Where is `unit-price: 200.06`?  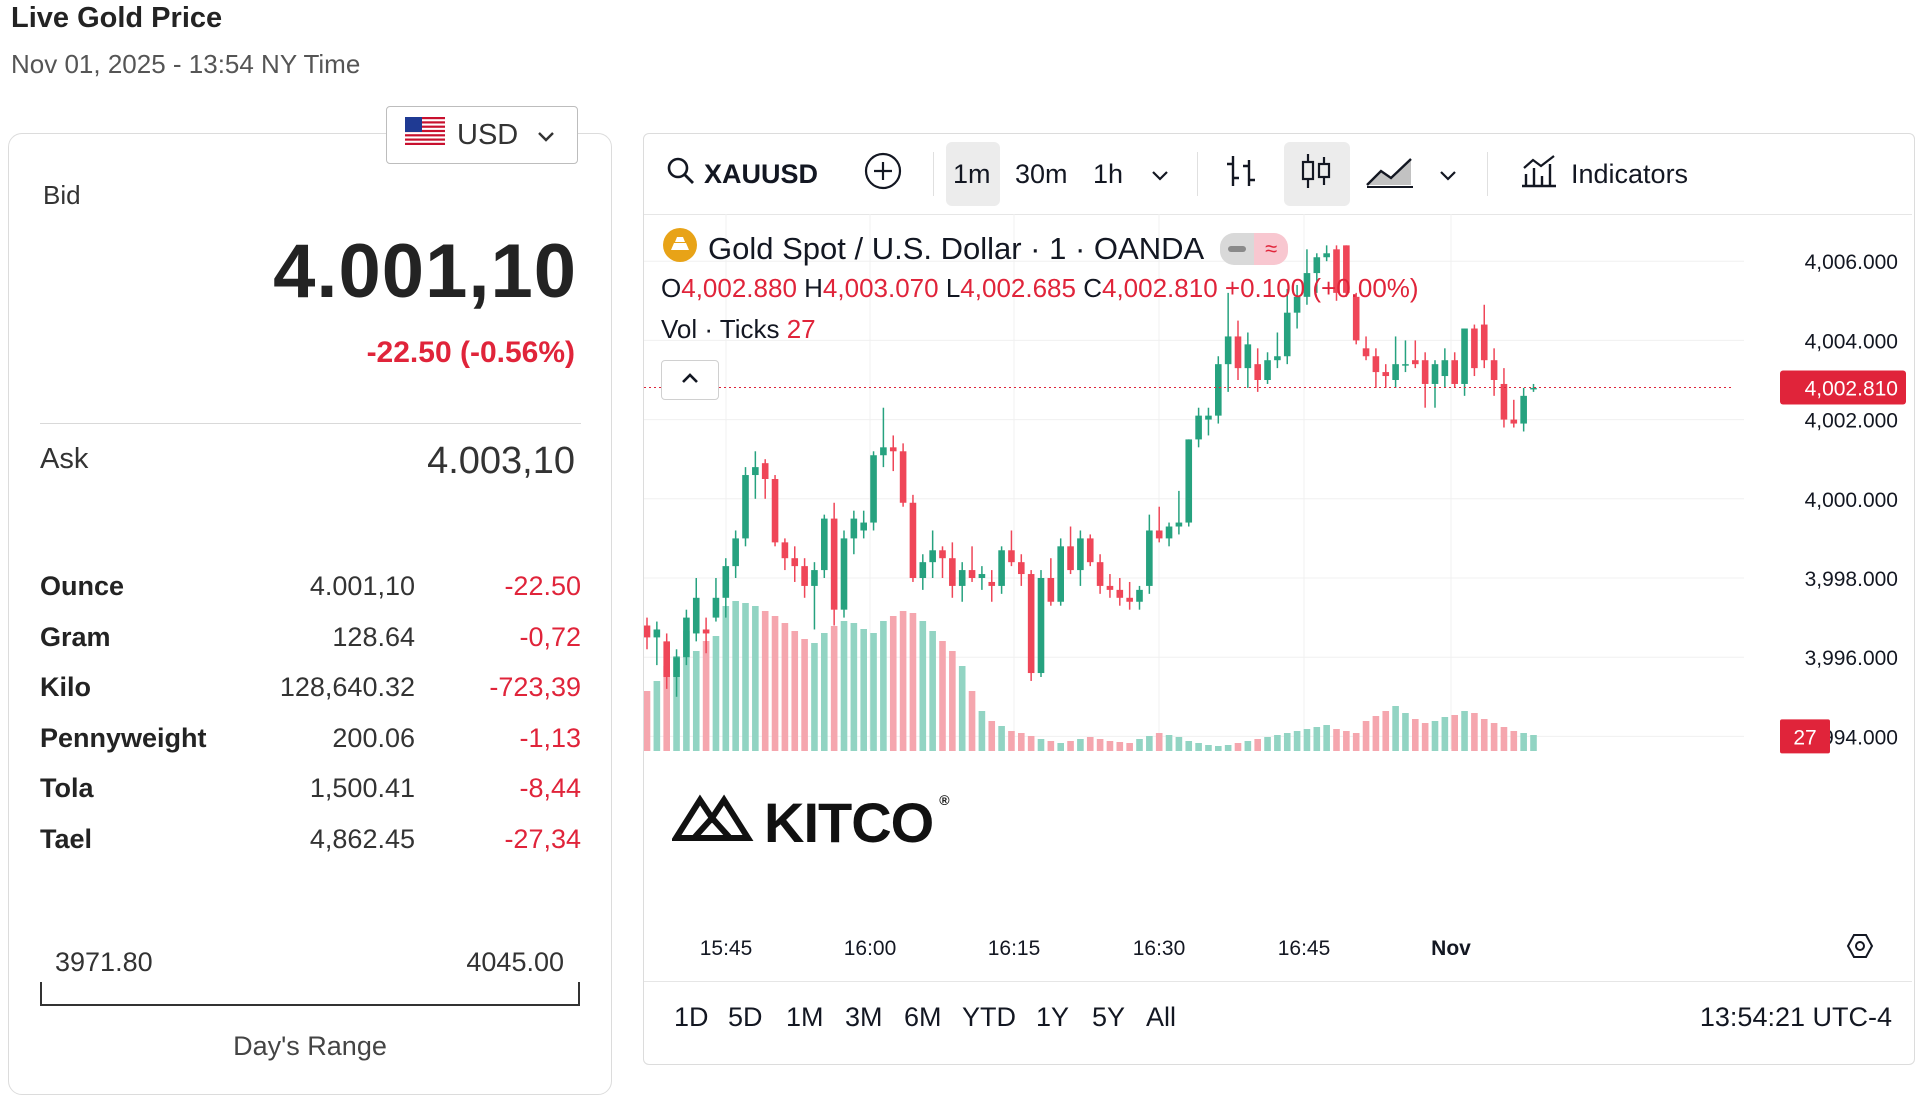
unit-price: 200.06 is located at coordinates (373, 738).